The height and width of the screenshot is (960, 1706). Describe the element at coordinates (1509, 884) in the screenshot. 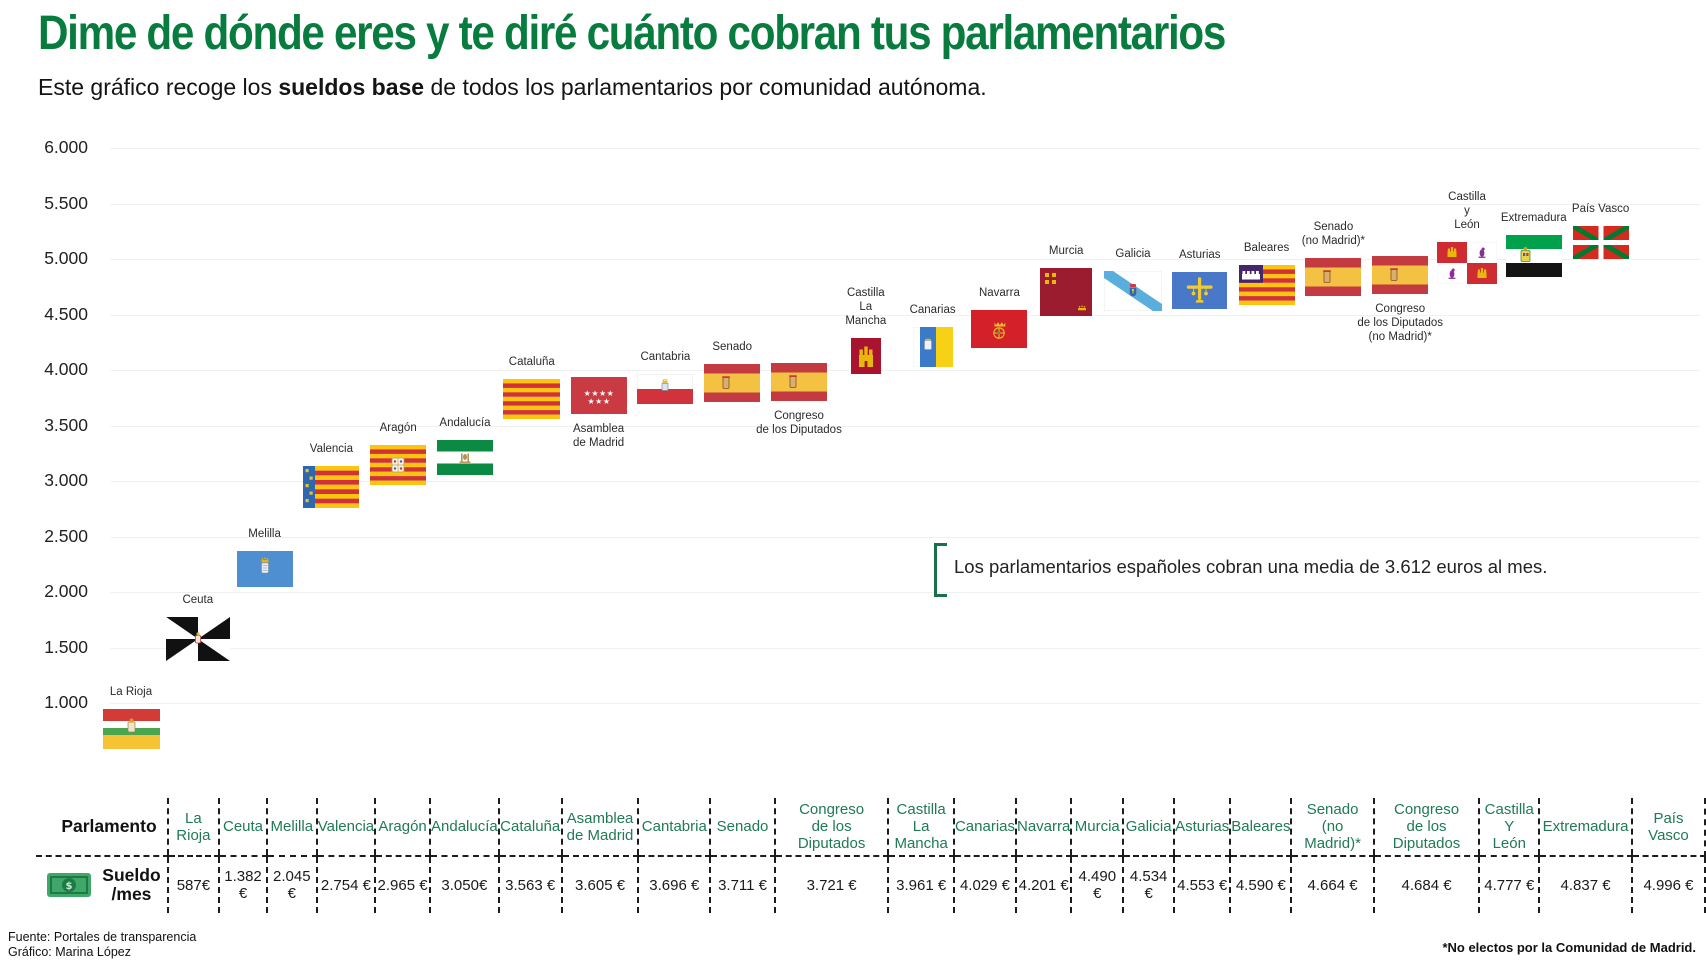

I see `table-cell-salary: 4.777 €` at that location.